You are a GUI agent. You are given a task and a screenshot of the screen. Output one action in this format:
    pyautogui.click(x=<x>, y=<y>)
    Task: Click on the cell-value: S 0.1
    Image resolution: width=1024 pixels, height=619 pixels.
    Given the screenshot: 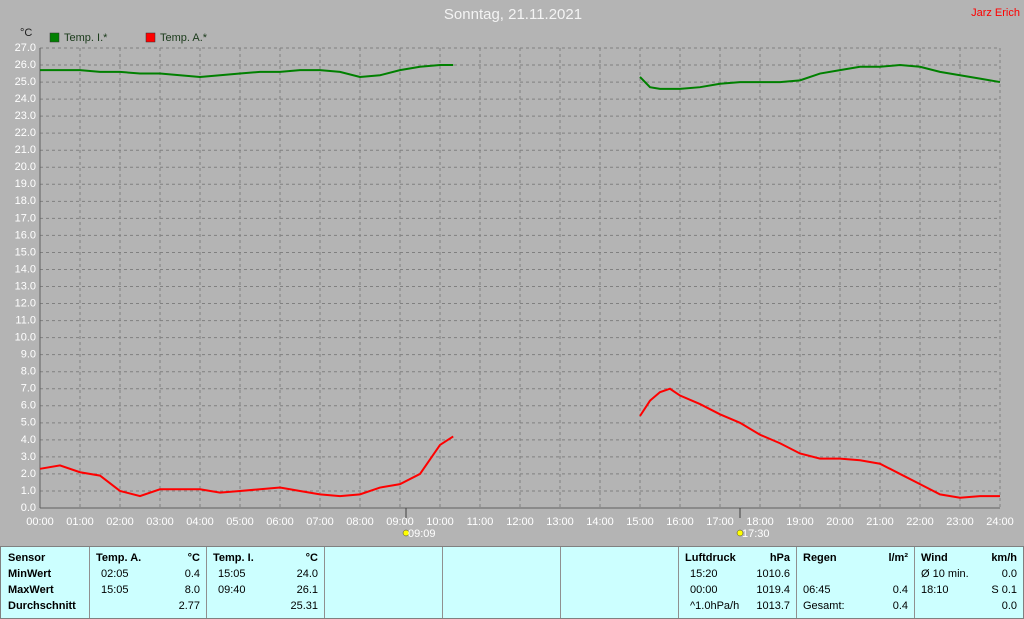 What is the action you would take?
    pyautogui.click(x=1004, y=590)
    